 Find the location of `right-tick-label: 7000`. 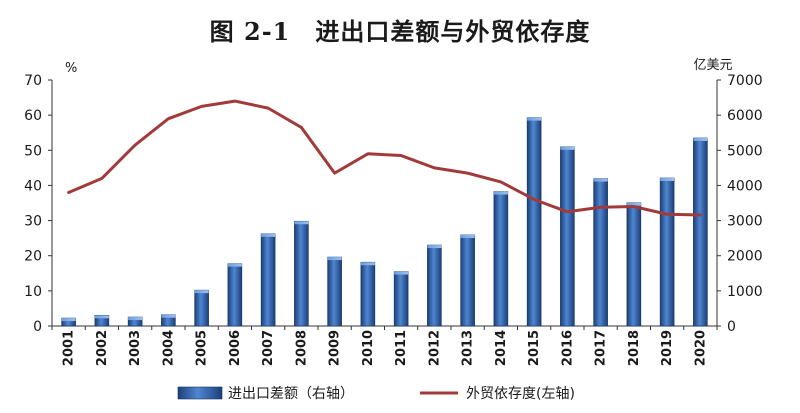

right-tick-label: 7000 is located at coordinates (745, 81).